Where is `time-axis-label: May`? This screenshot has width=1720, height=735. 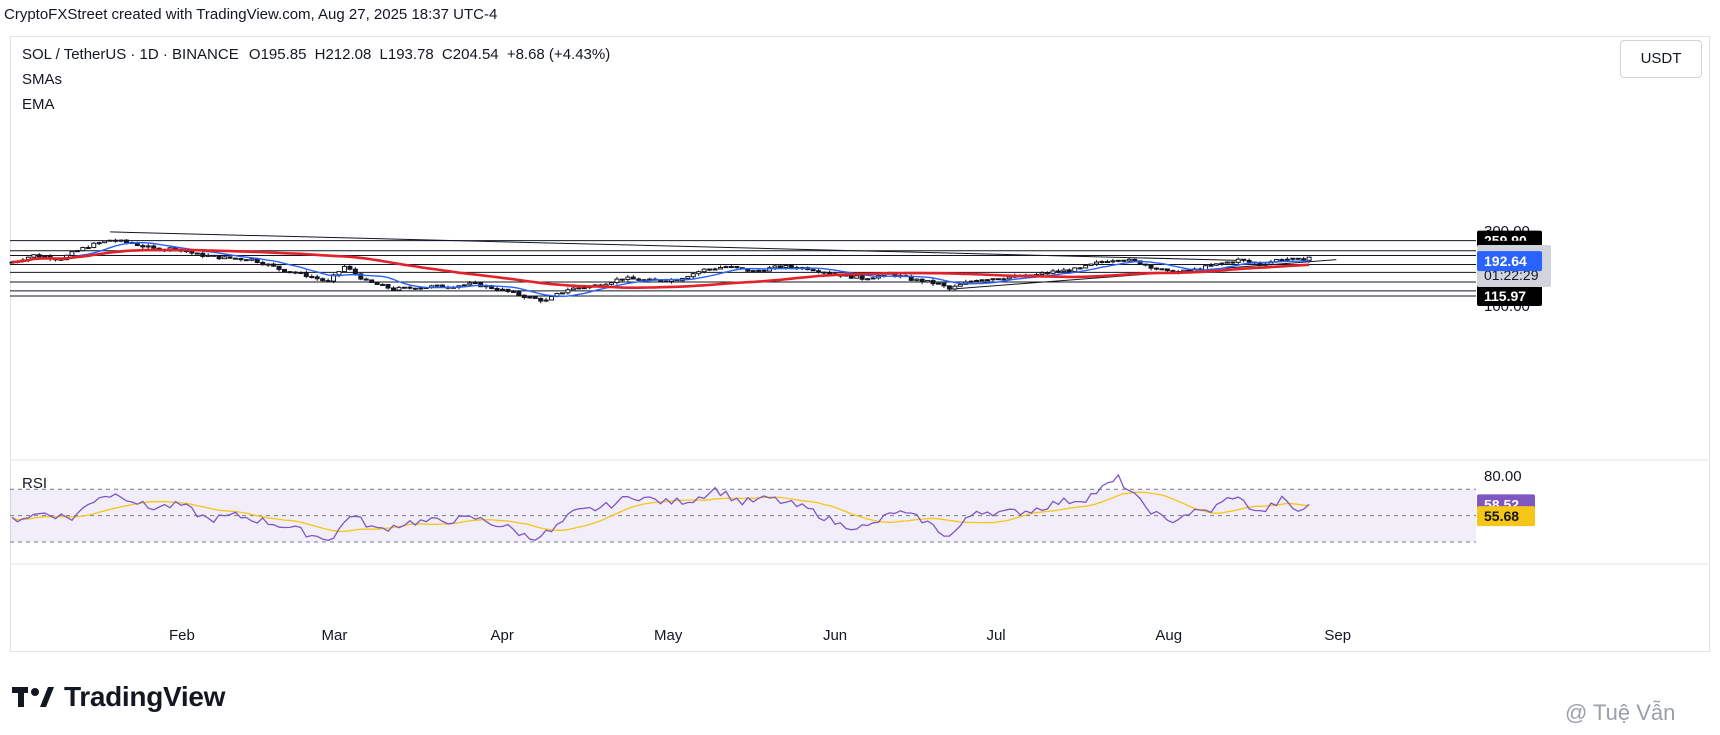 time-axis-label: May is located at coordinates (668, 635).